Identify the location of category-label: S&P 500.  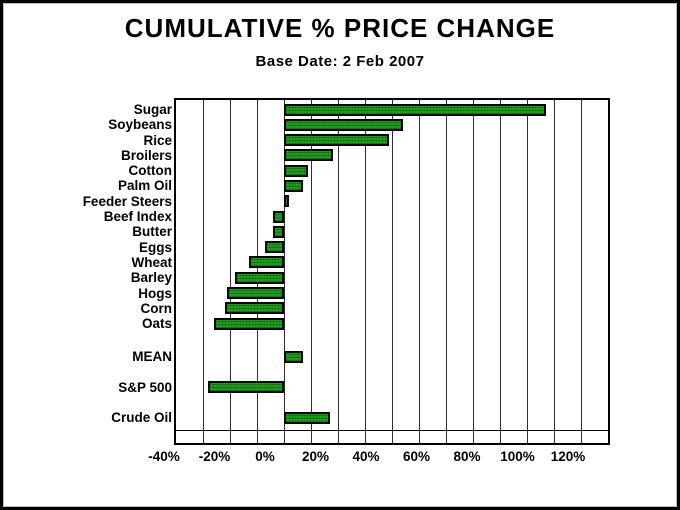
(145, 387).